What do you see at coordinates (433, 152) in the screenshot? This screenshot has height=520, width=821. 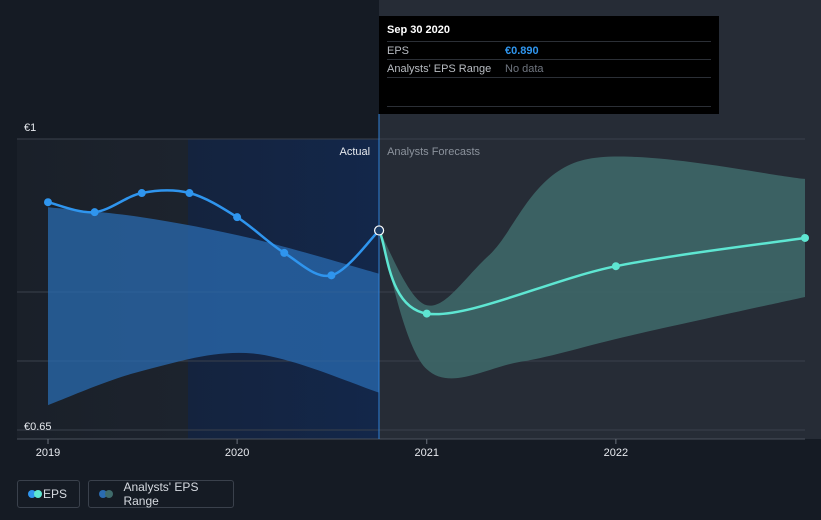 I see `forecasts-label: Analysts Forecasts` at bounding box center [433, 152].